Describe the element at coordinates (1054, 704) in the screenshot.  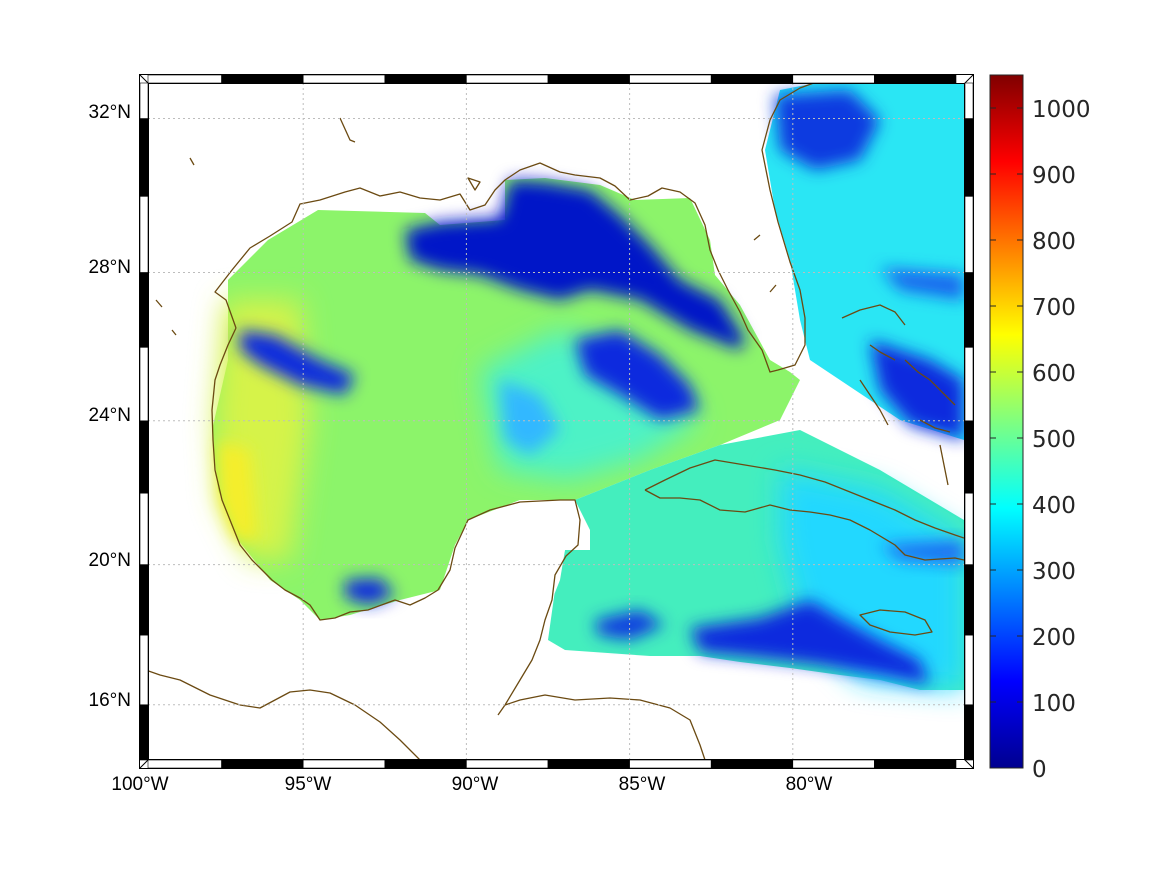
I see `colorbar-tick-label: 100` at that location.